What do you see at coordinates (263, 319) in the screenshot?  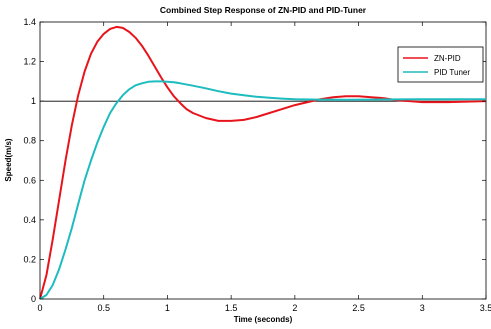 I see `x-axis-label: Time (seconds)` at bounding box center [263, 319].